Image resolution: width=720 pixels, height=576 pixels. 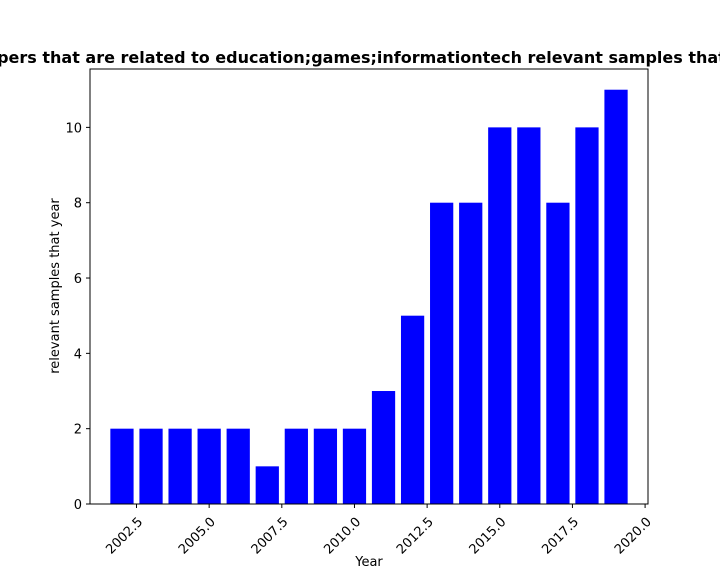 What do you see at coordinates (78, 204) in the screenshot?
I see `y-tick-label: 8` at bounding box center [78, 204].